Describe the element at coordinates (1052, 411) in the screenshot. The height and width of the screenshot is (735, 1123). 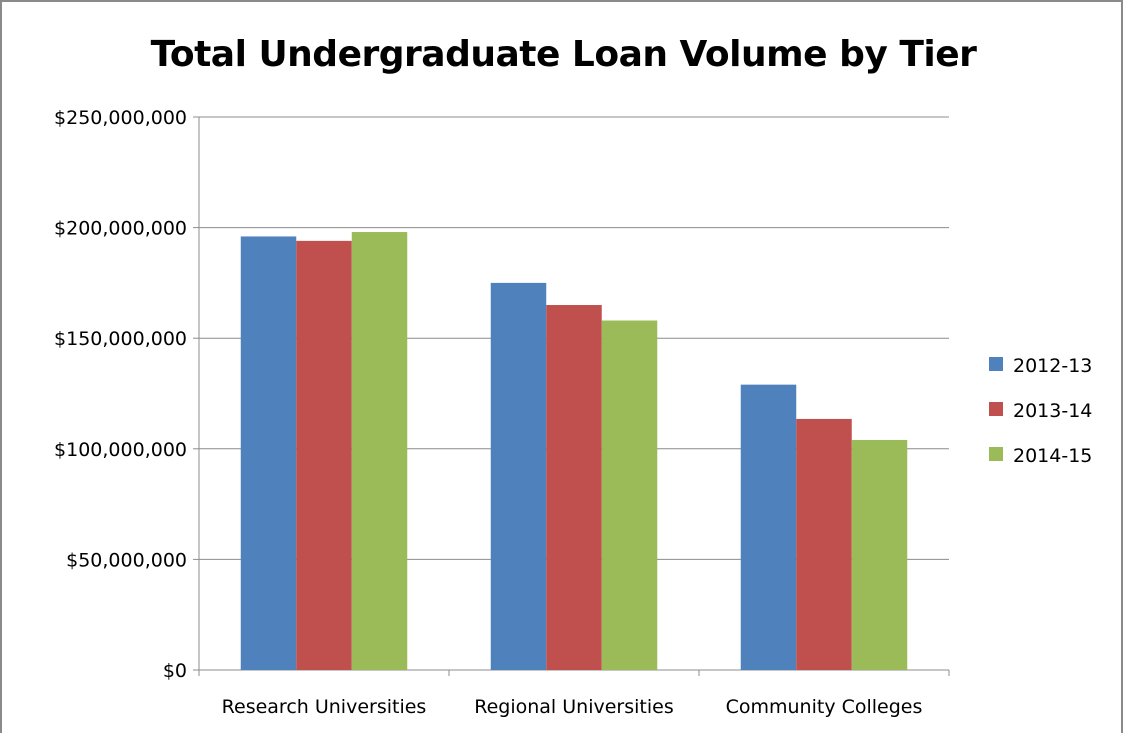
I see `legend-label: 2013-14` at that location.